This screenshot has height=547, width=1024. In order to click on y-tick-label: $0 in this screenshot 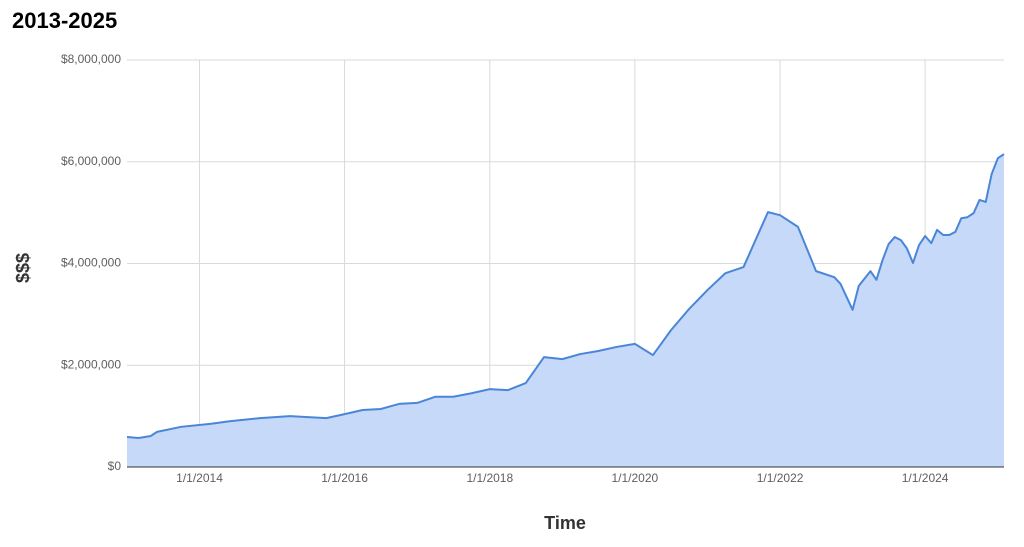, I will do `click(115, 466)`.